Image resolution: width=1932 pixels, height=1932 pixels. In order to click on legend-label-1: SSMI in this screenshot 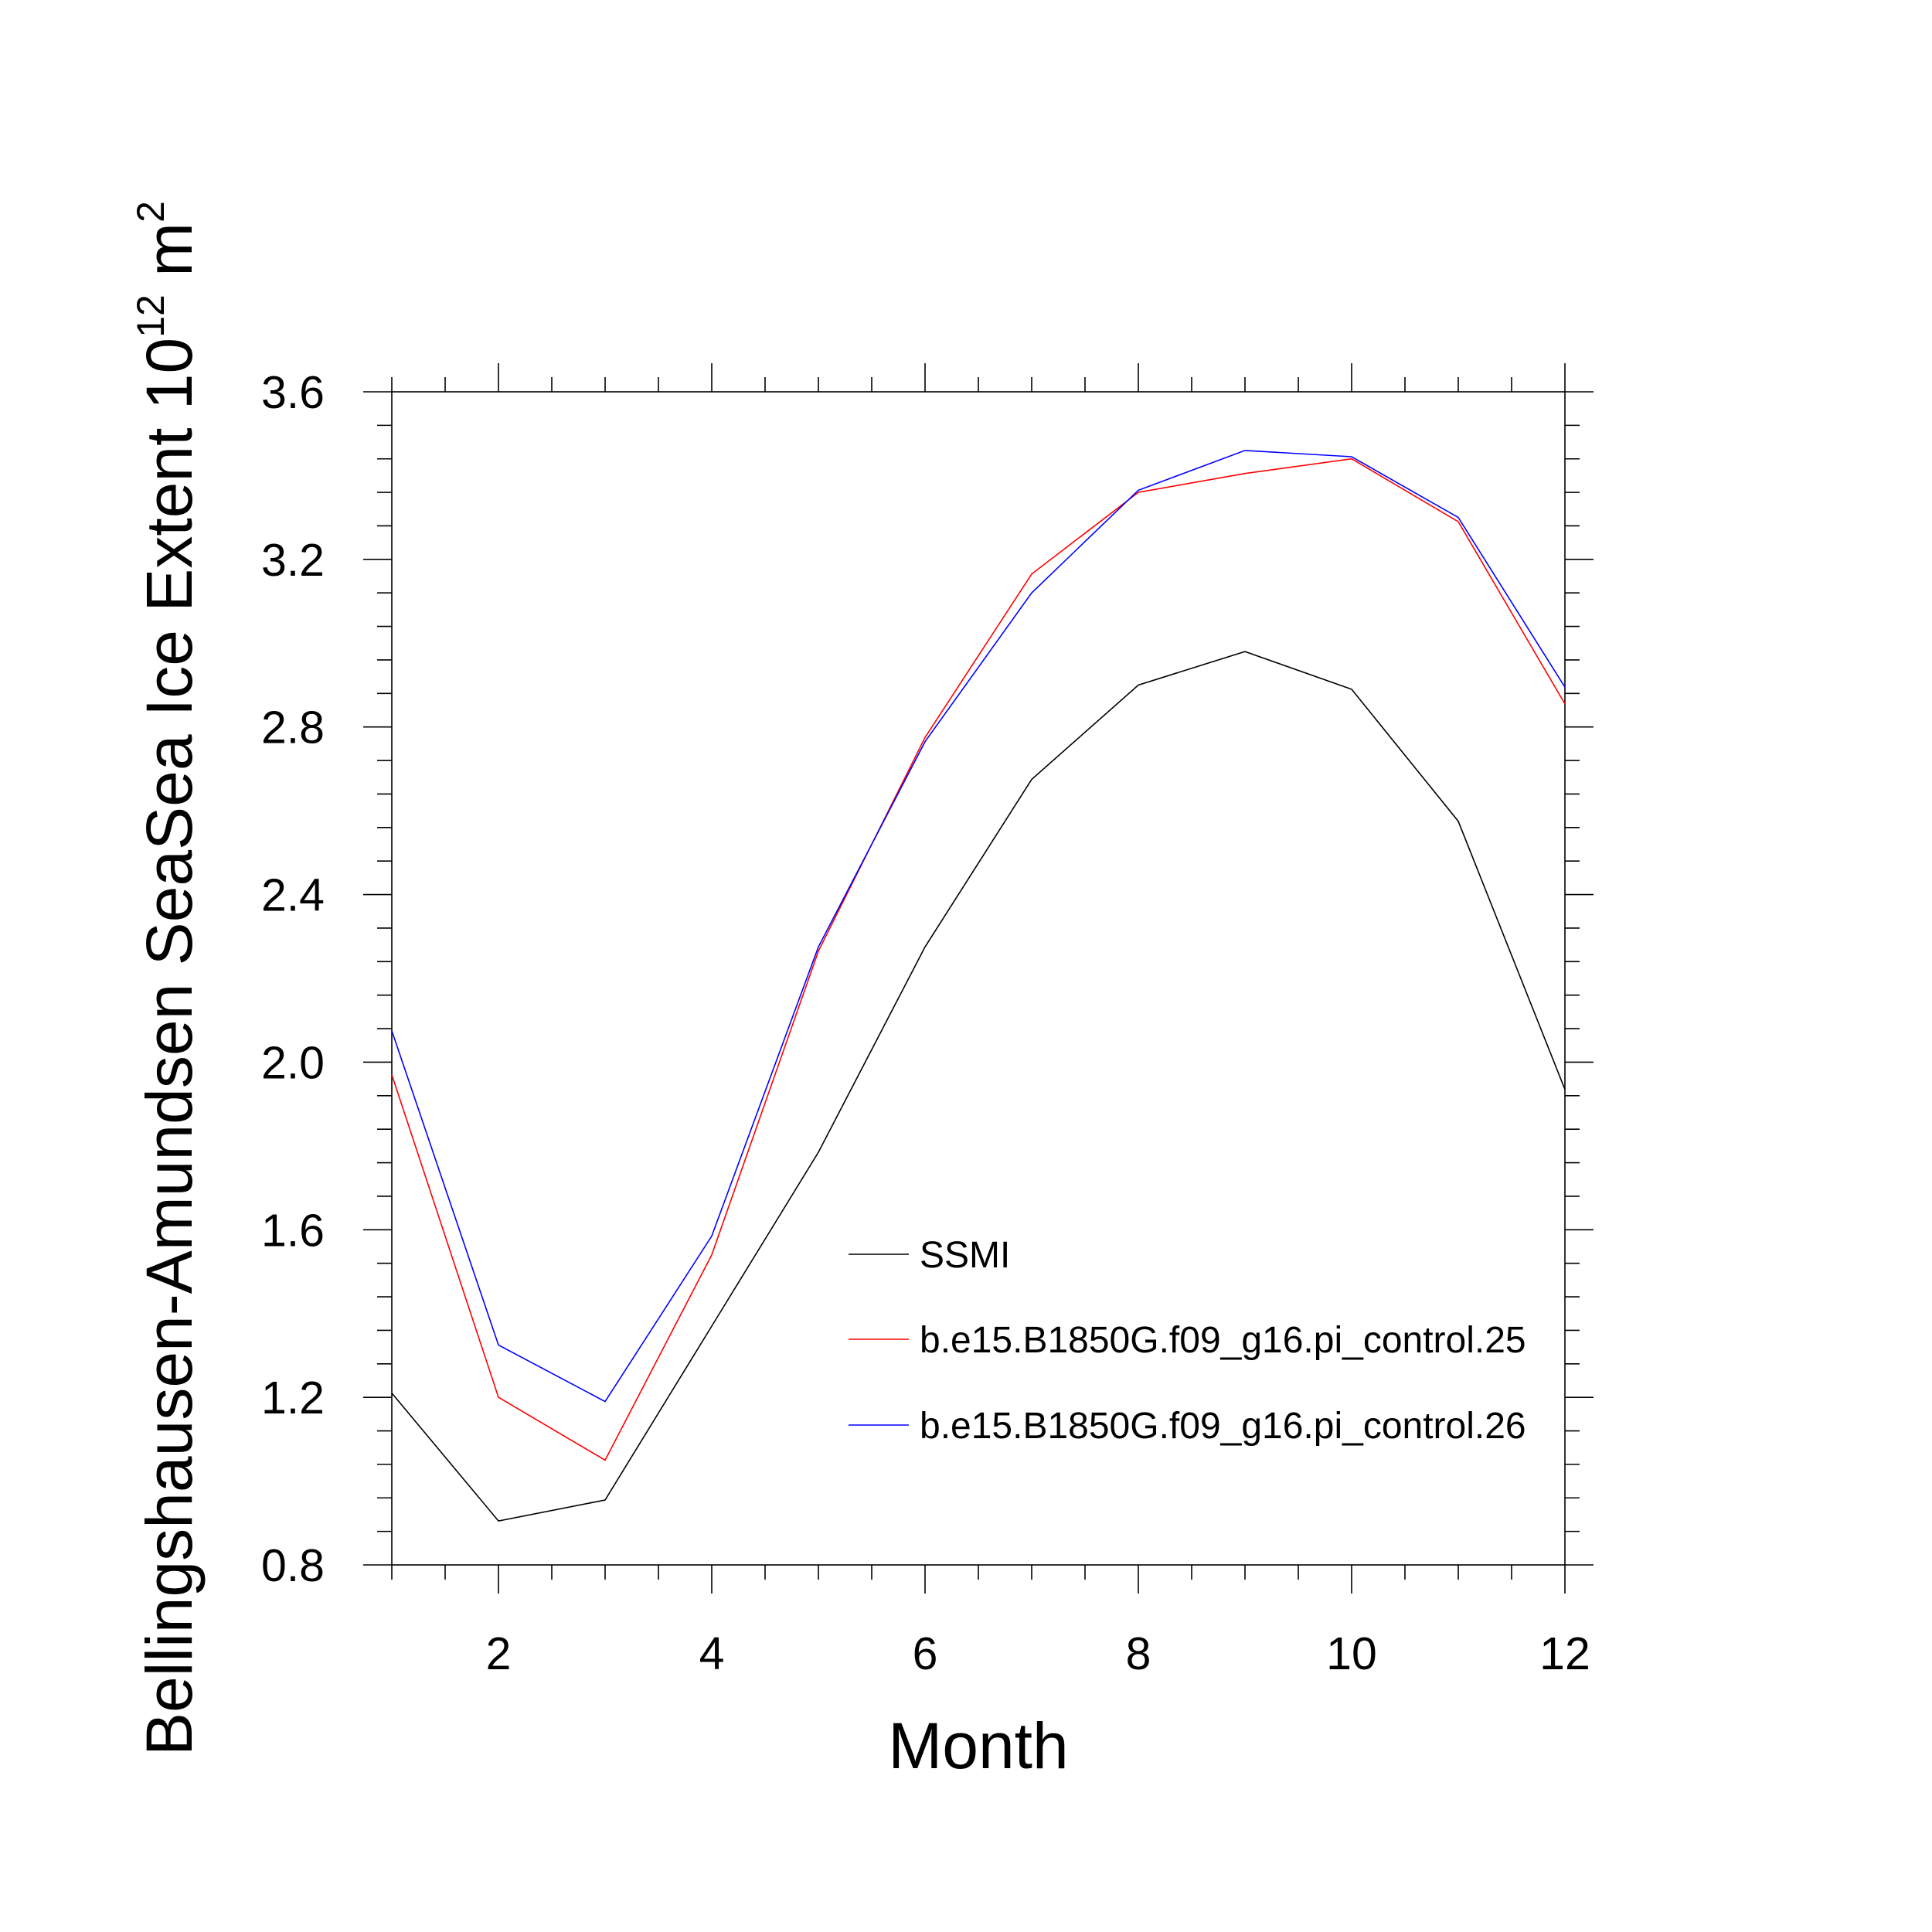, I will do `click(965, 1255)`.